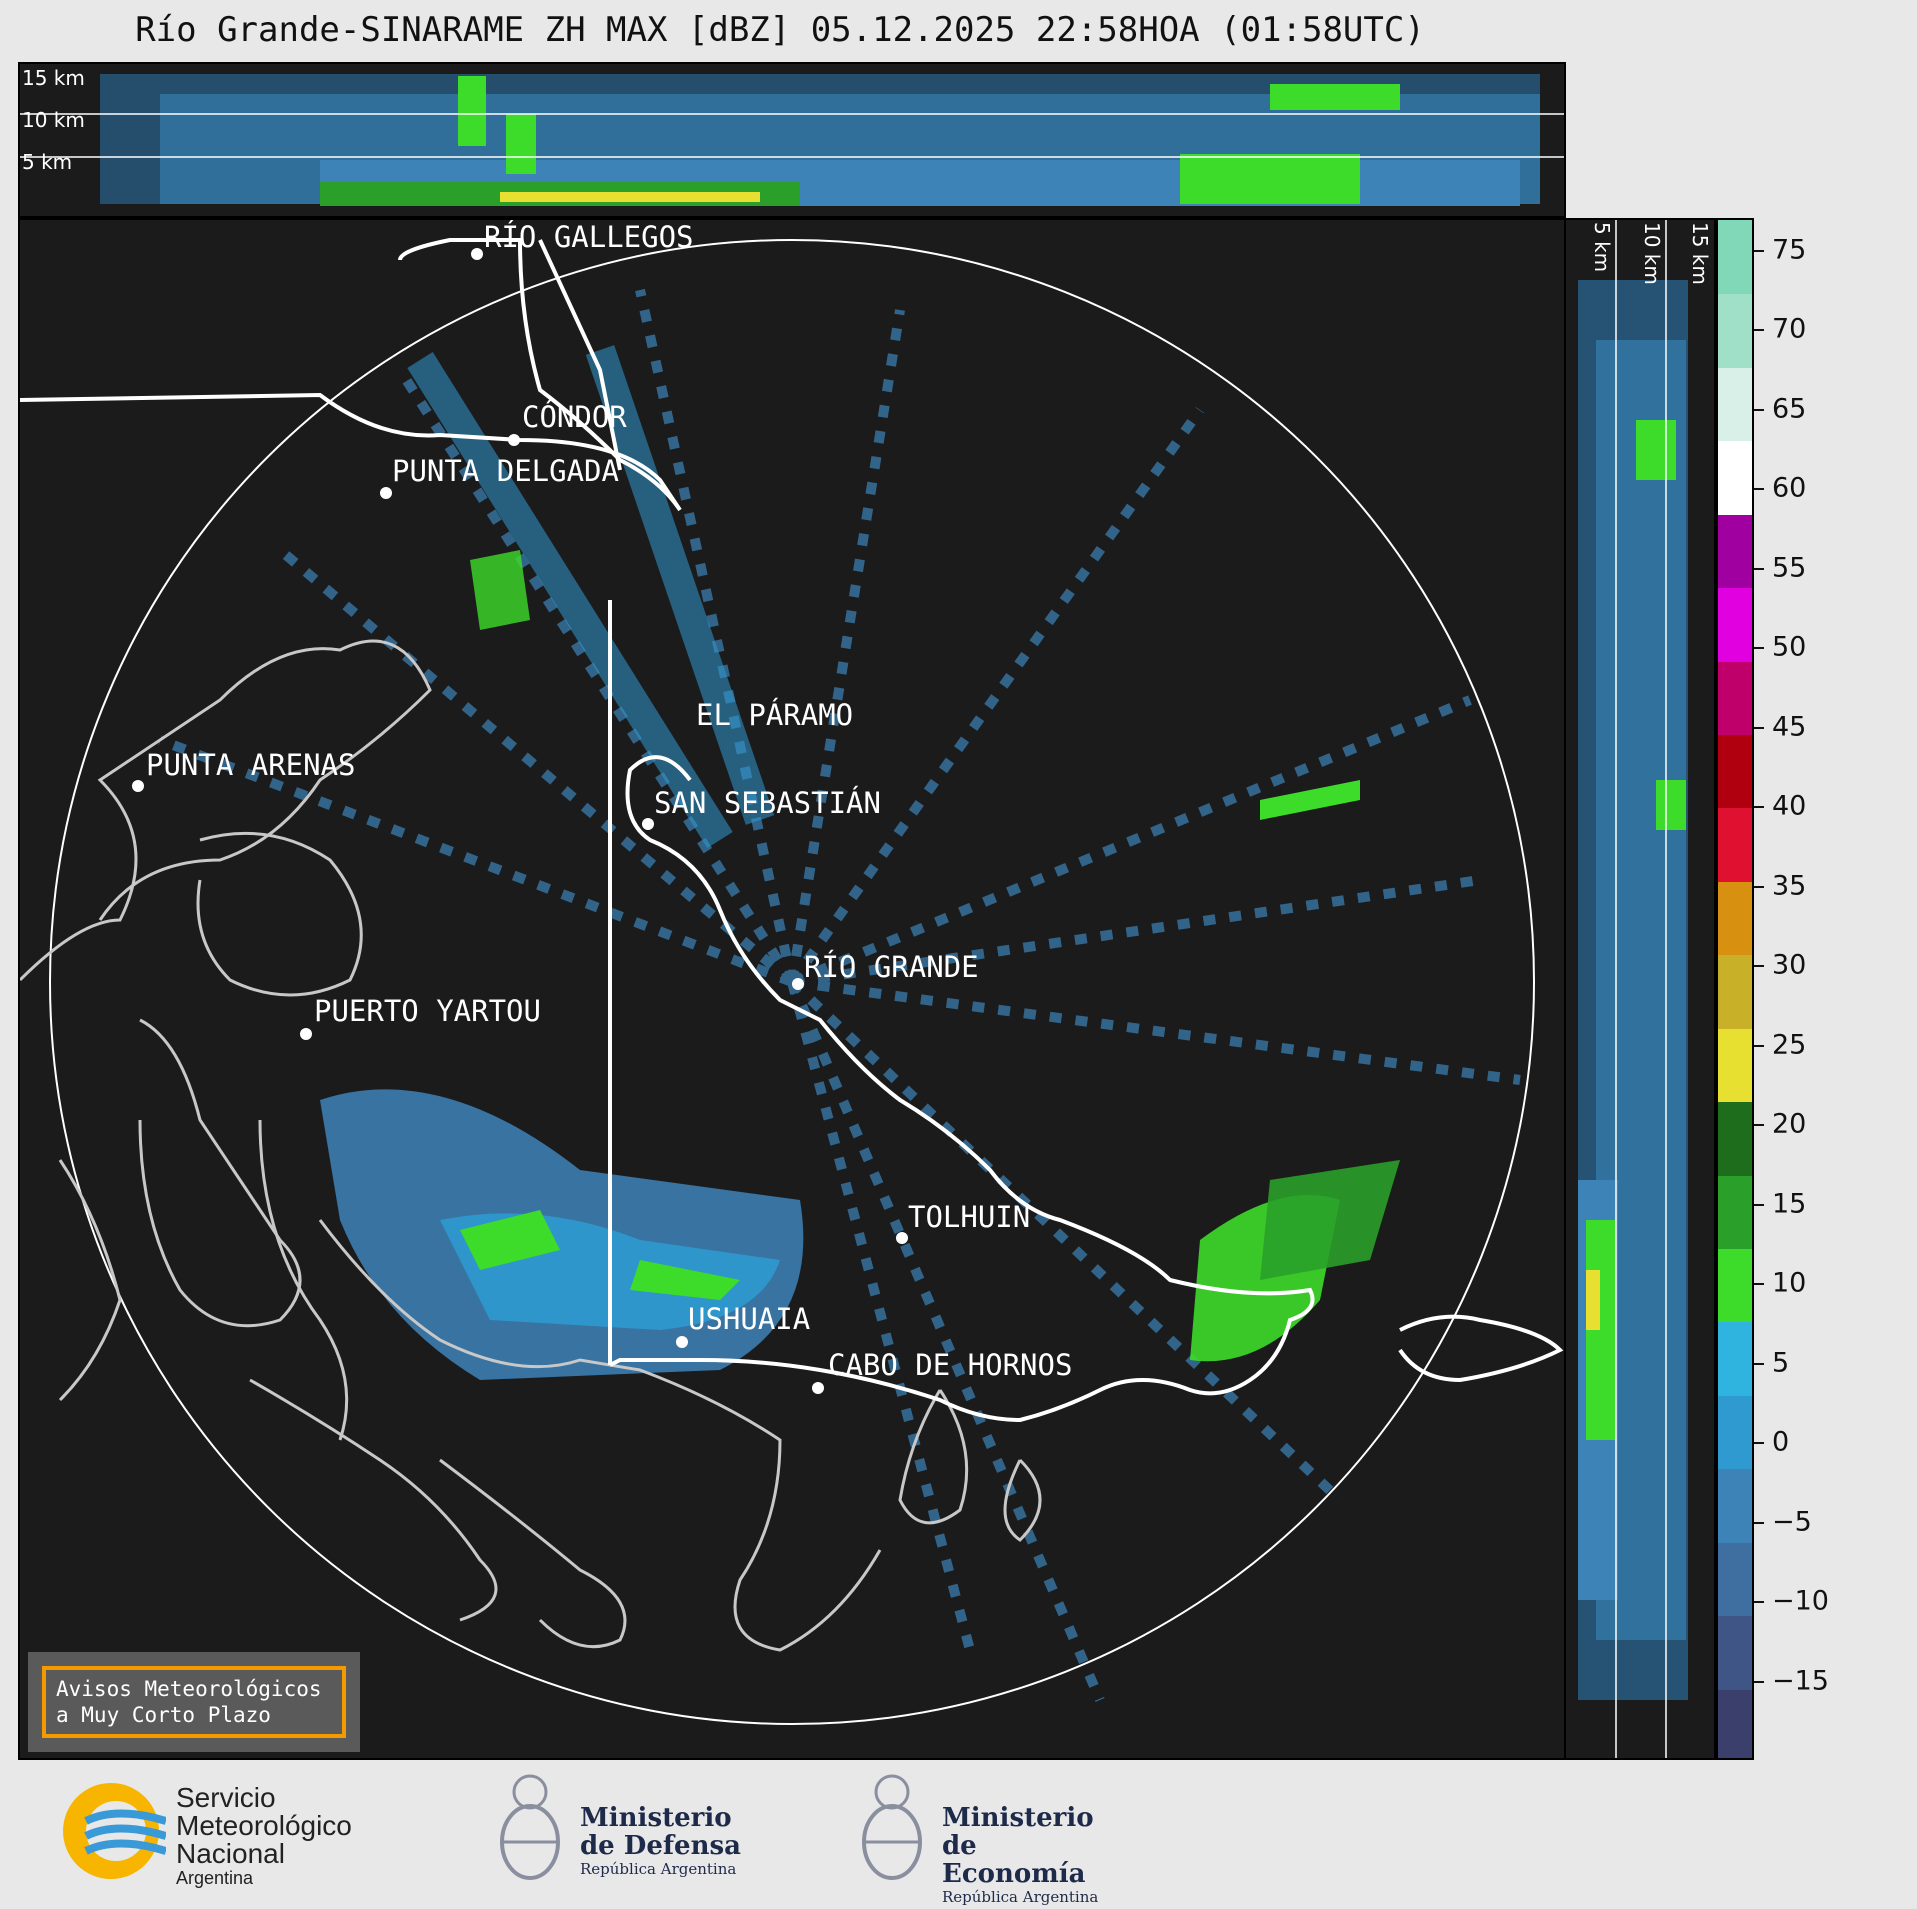 Image resolution: width=1917 pixels, height=1909 pixels. Describe the element at coordinates (589, 237) in the screenshot. I see `place-rio-gallegos: RÍO GALLEGOS` at that location.